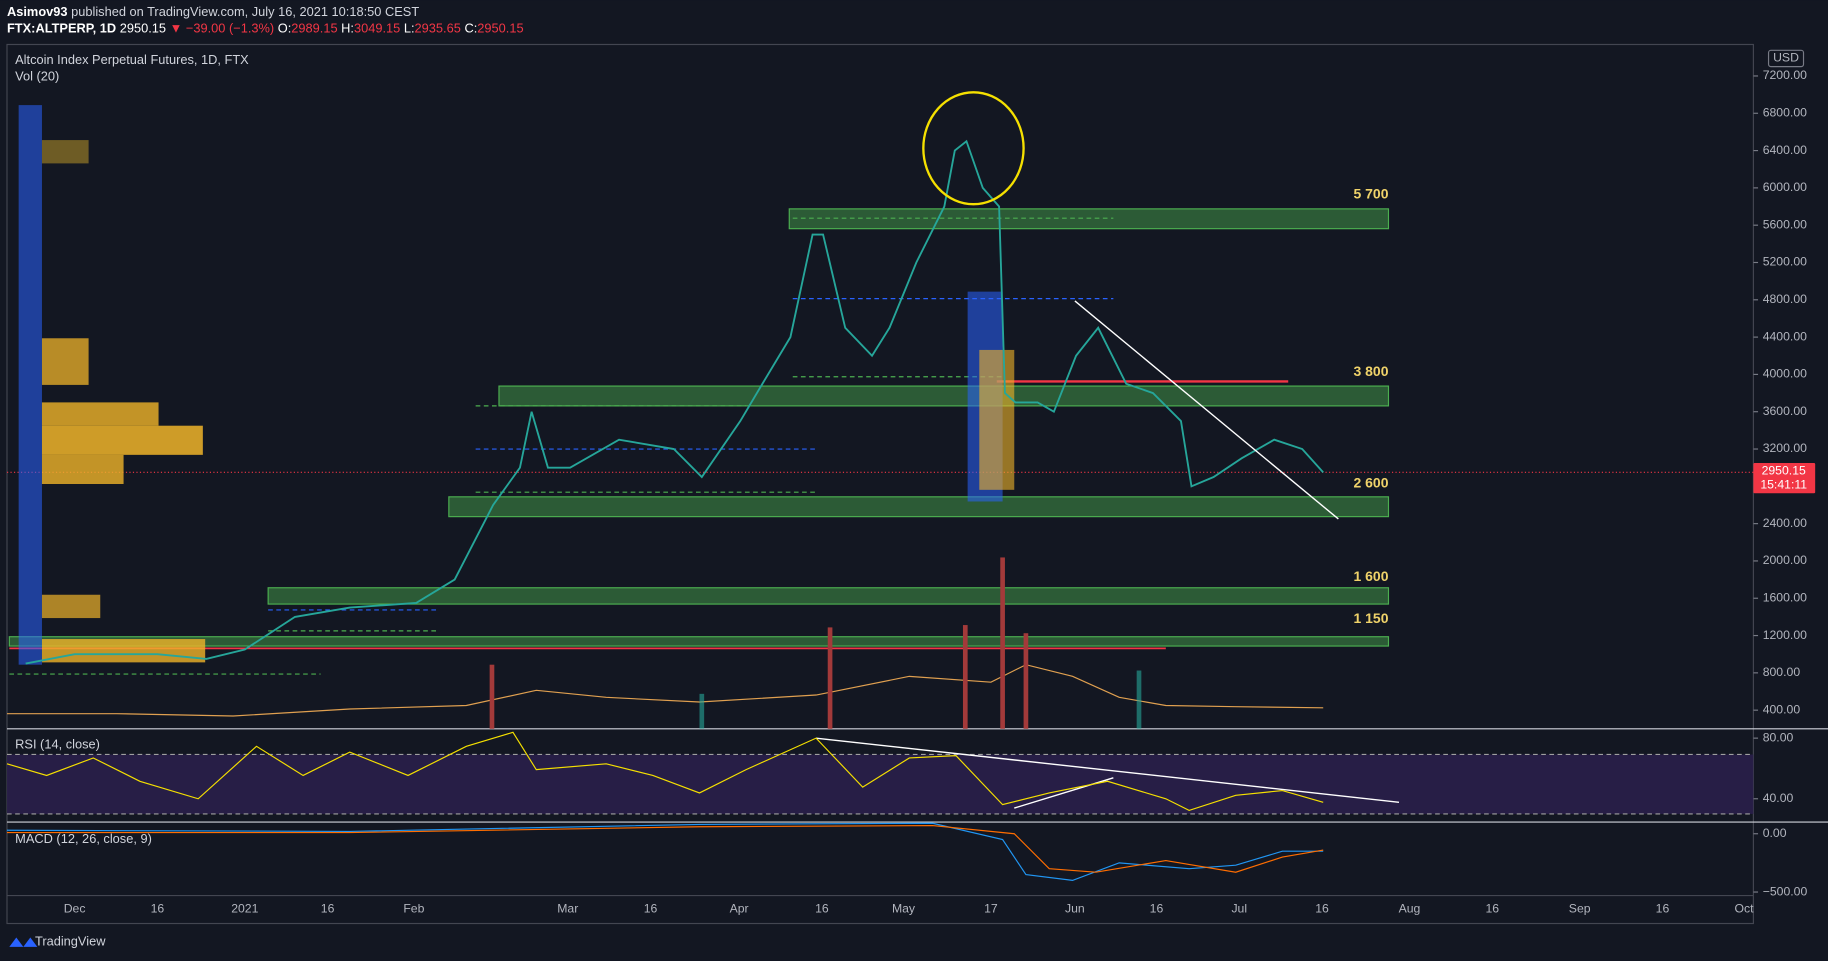  What do you see at coordinates (1785, 262) in the screenshot?
I see `price-tick-label: 5200.00` at bounding box center [1785, 262].